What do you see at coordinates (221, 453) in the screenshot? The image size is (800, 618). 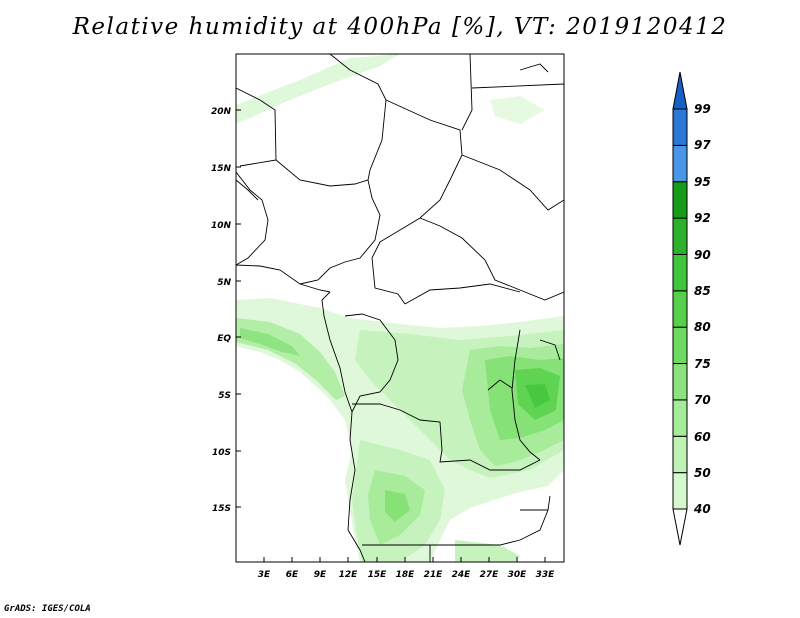 I see `lat-label-10s: 10S` at bounding box center [221, 453].